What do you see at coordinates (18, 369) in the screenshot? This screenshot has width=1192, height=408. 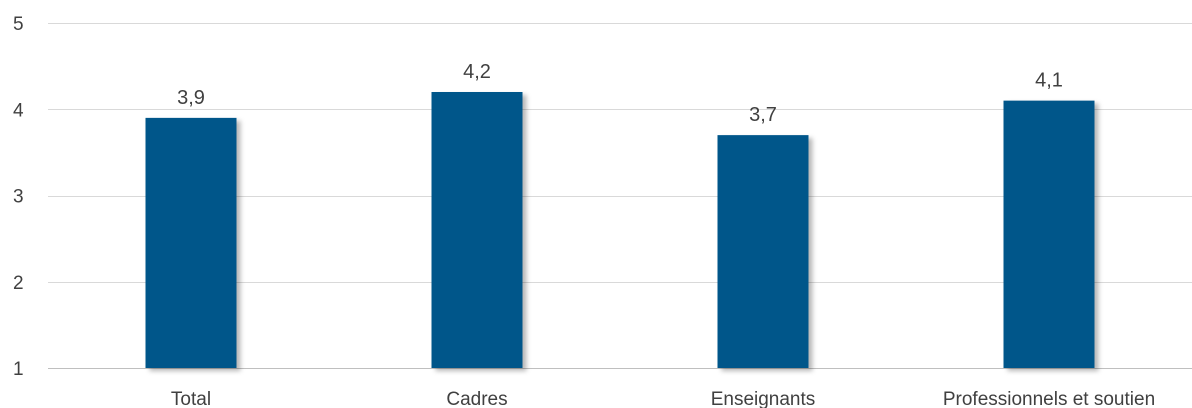 I see `y-tick-label: 1` at bounding box center [18, 369].